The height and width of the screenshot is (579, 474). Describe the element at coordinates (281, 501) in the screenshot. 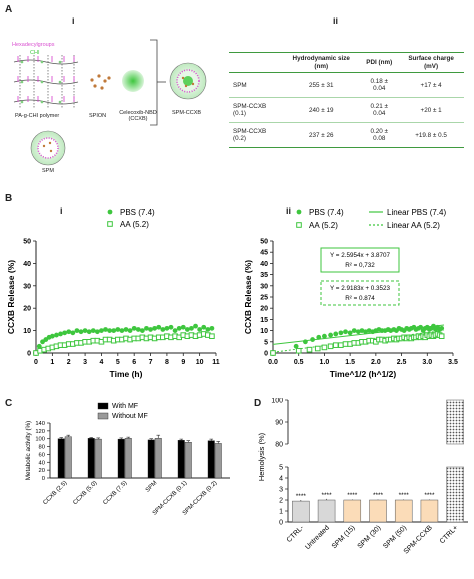

I see `y-tick-label: 2` at that location.